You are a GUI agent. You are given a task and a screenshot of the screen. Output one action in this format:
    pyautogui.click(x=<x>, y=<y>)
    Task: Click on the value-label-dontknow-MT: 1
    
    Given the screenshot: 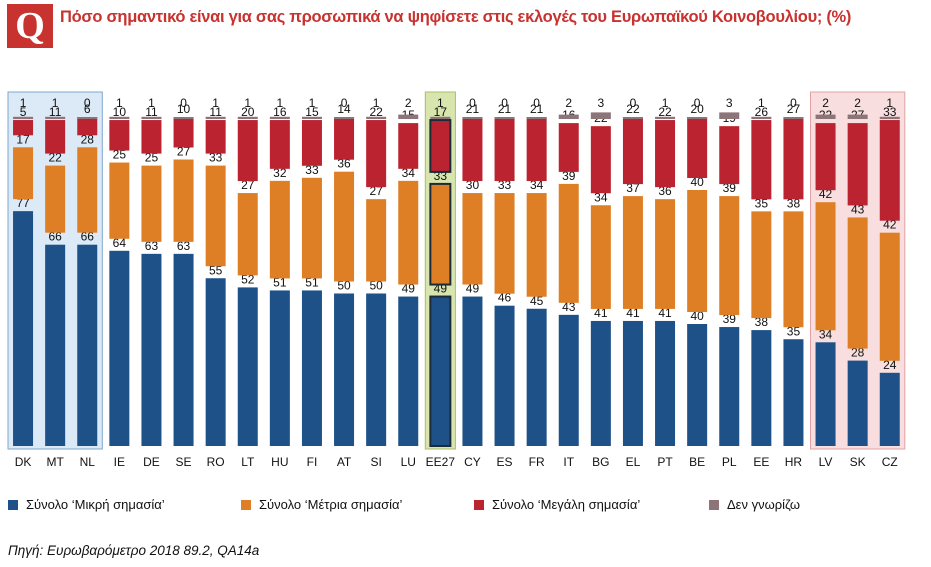 What is the action you would take?
    pyautogui.click(x=55, y=103)
    